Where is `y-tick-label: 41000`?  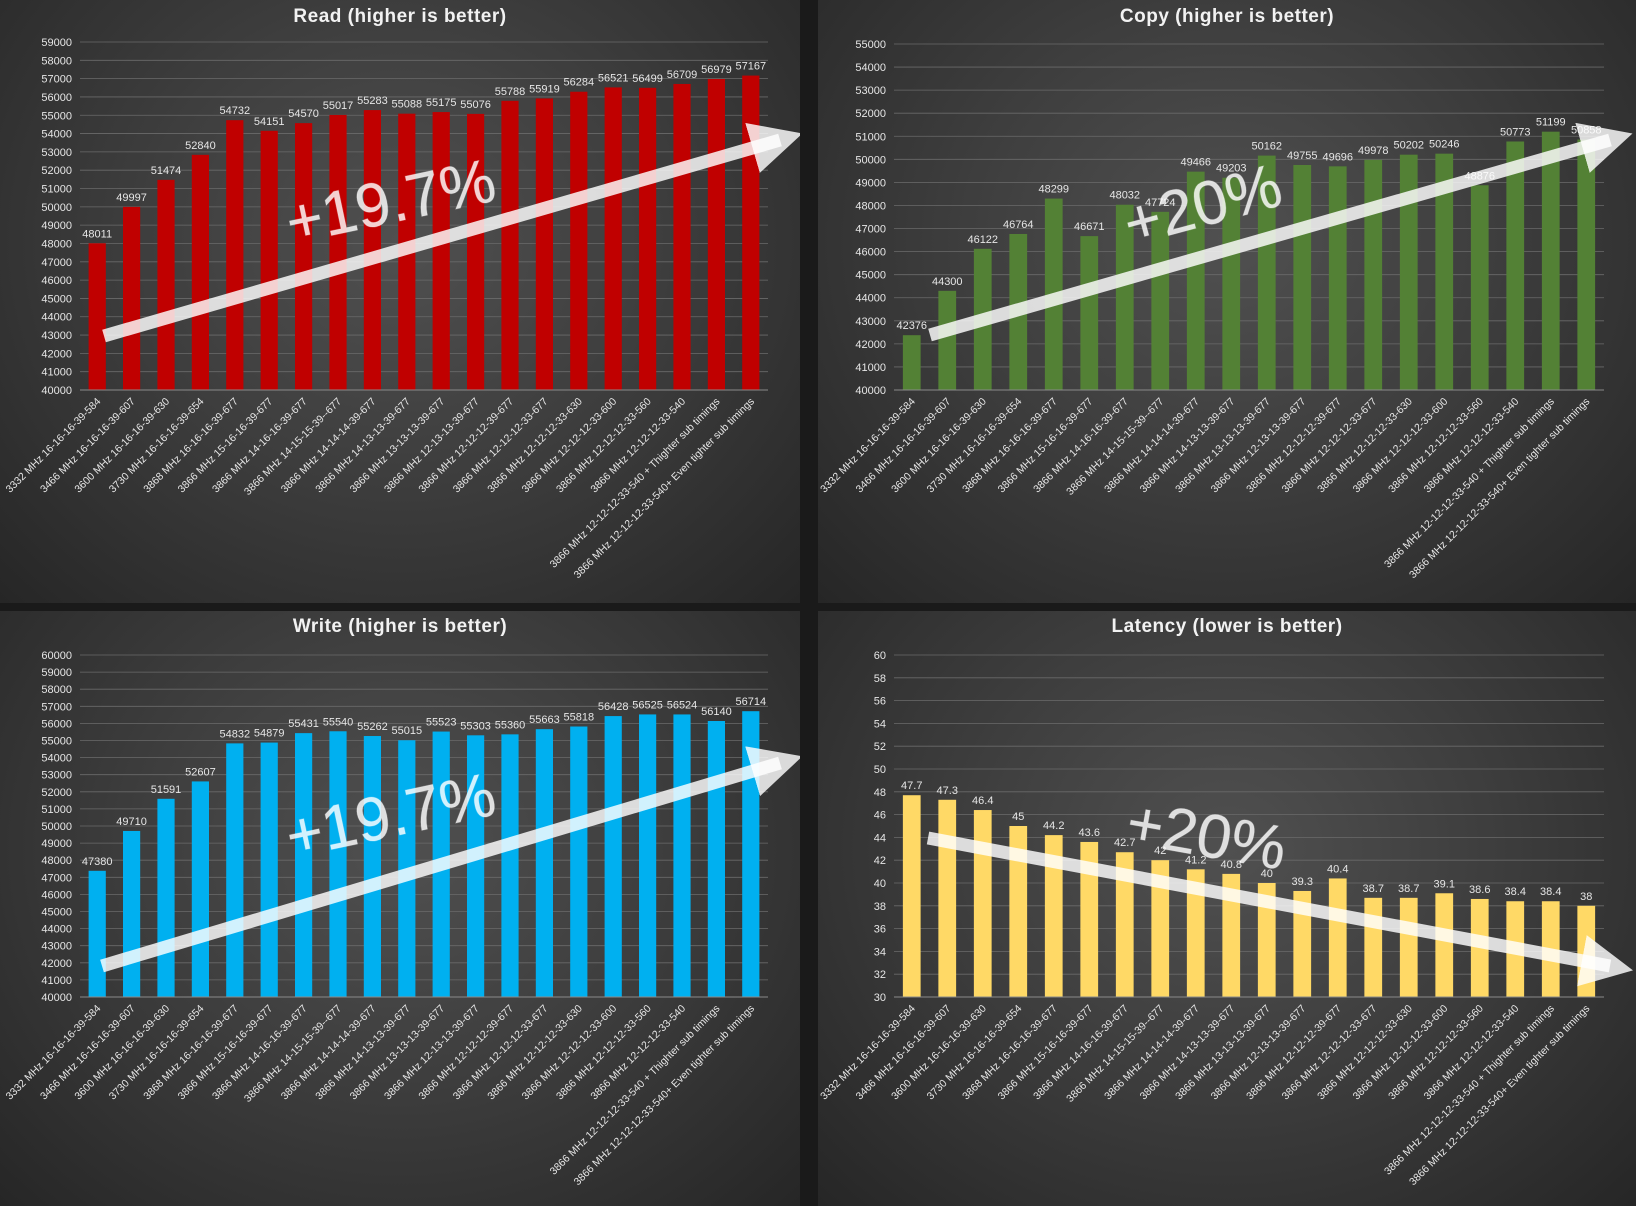
y-tick-label: 41000 is located at coordinates (870, 368).